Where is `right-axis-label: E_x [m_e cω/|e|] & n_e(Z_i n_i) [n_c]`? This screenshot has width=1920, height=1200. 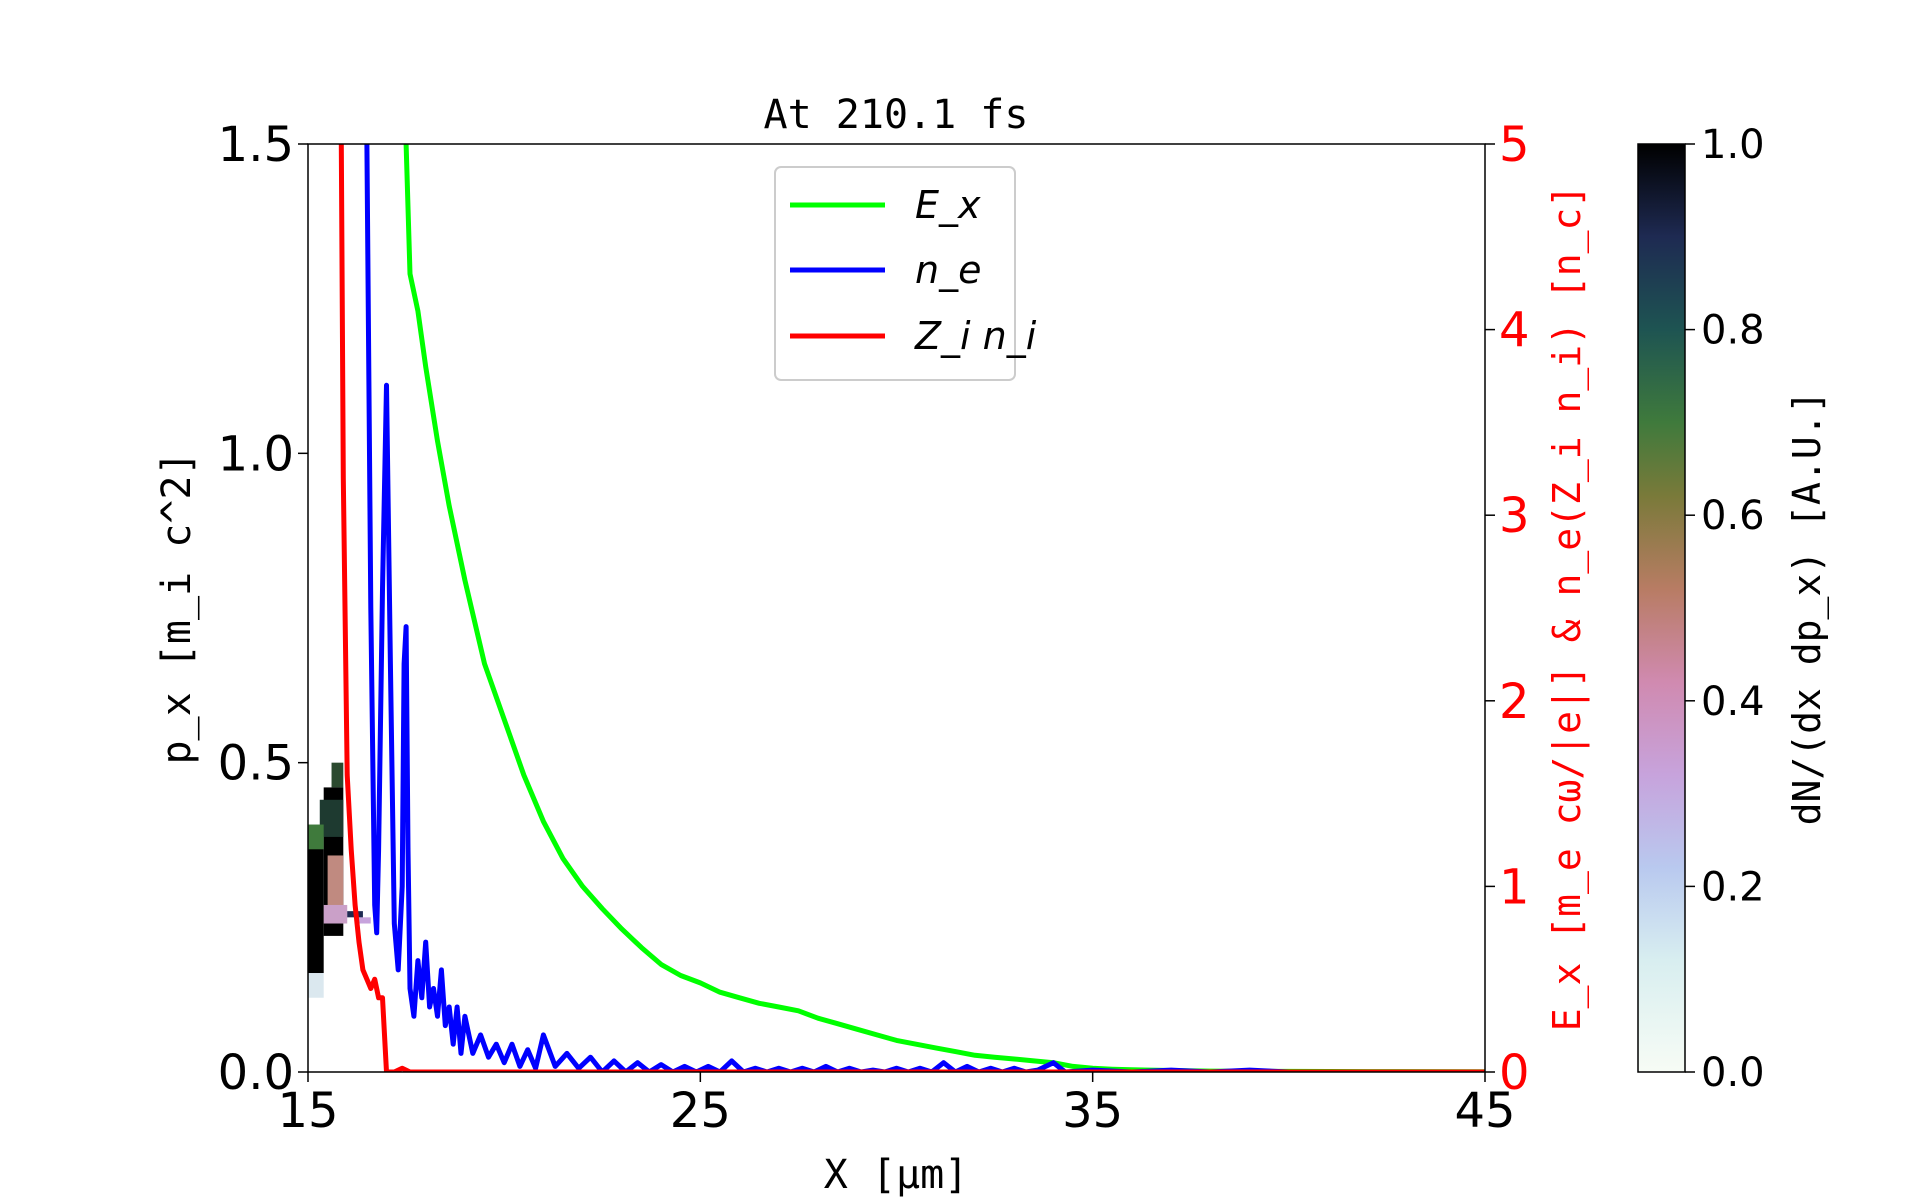
right-axis-label: E_x [m_e cω/|e|] & n_e(Z_i n_i) [n_c] is located at coordinates (1567, 608).